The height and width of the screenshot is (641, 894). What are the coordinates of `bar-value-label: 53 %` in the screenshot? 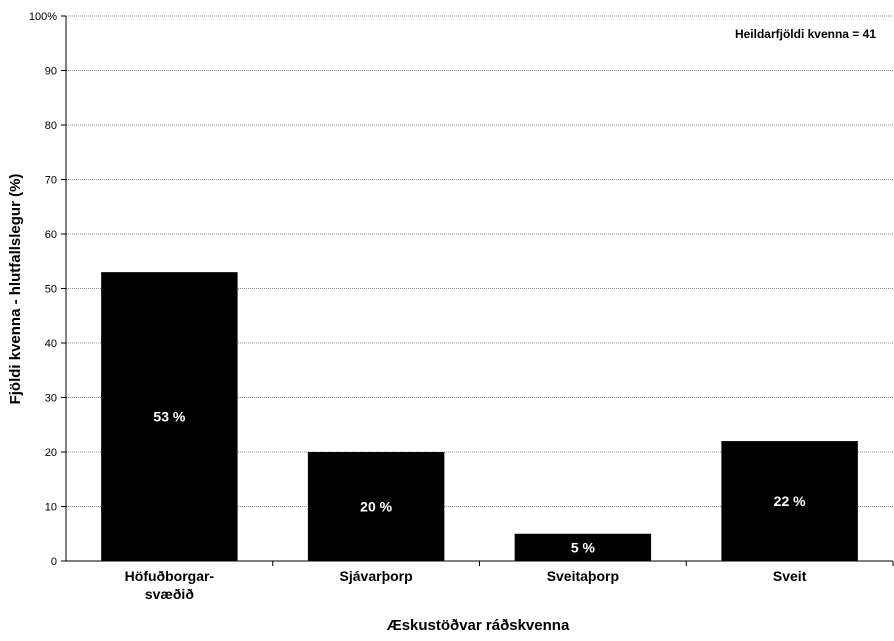 It's located at (169, 417).